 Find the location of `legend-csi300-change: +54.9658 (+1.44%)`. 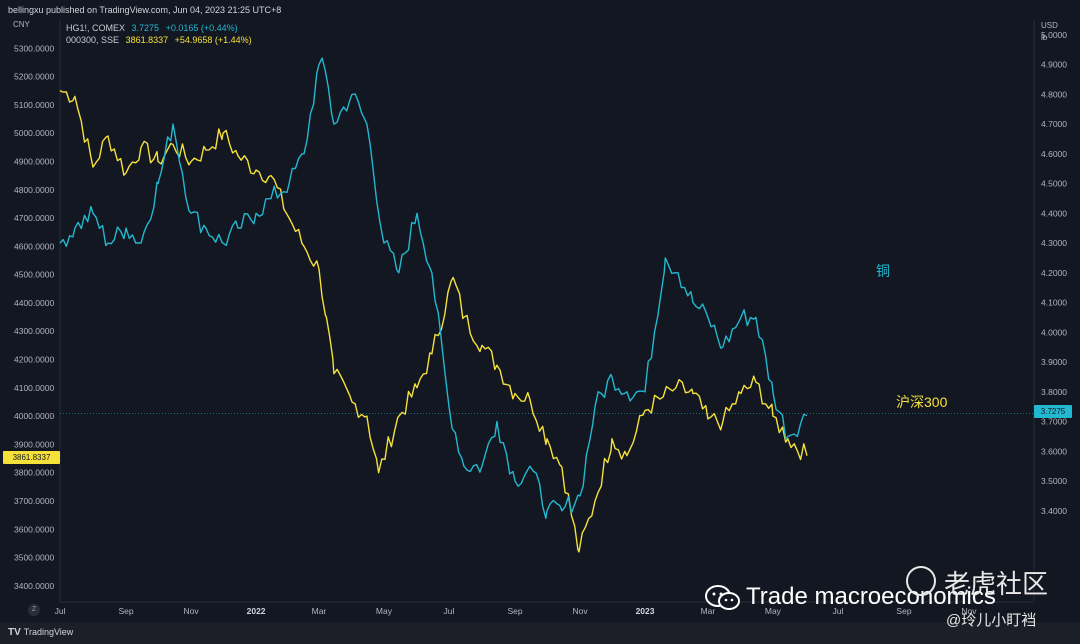

legend-csi300-change: +54.9658 (+1.44%) is located at coordinates (213, 40).